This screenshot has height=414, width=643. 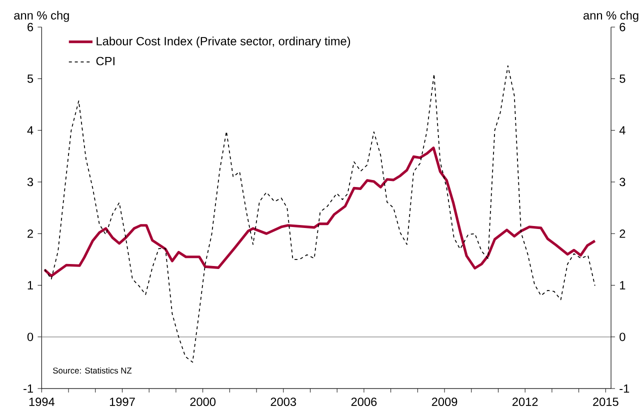 What do you see at coordinates (42, 402) in the screenshot?
I see `x-tick-label: 1994` at bounding box center [42, 402].